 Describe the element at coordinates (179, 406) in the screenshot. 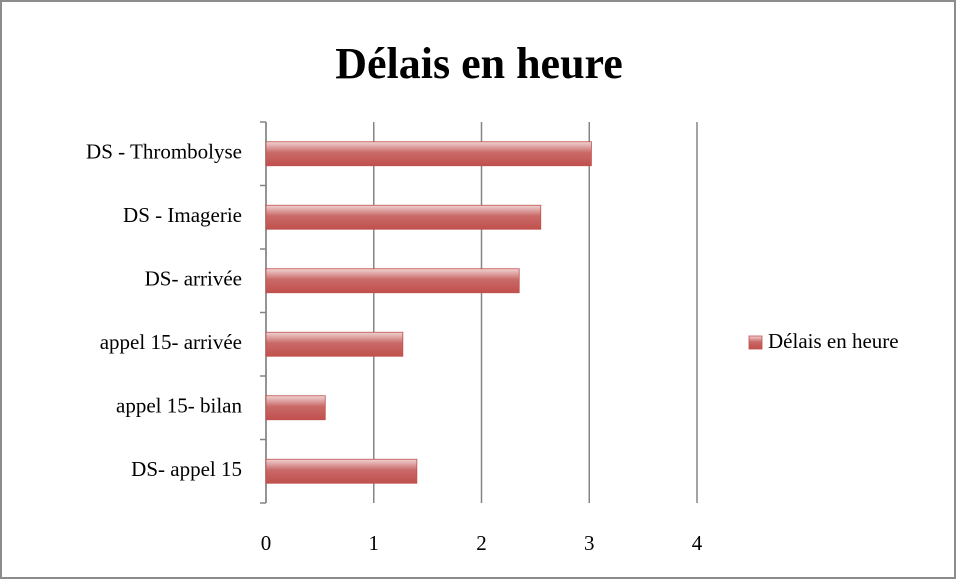

I see `y-tick-label: appel 15- bilan` at that location.